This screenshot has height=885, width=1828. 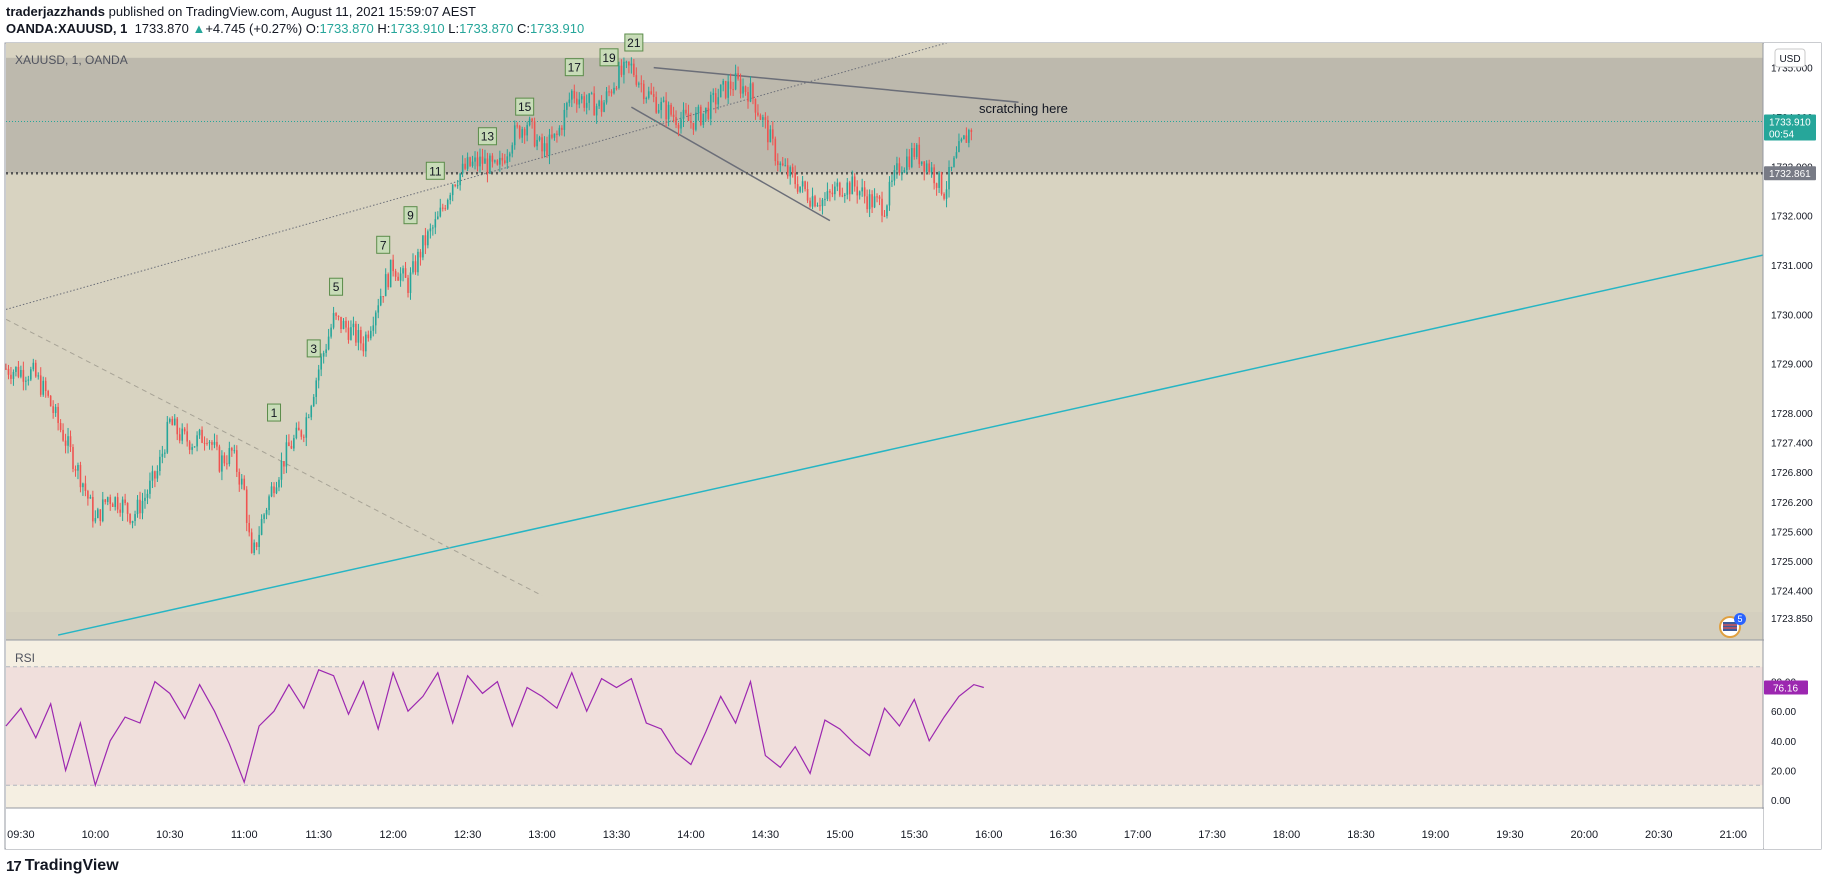 I want to click on currency-button: USD, so click(x=1790, y=58).